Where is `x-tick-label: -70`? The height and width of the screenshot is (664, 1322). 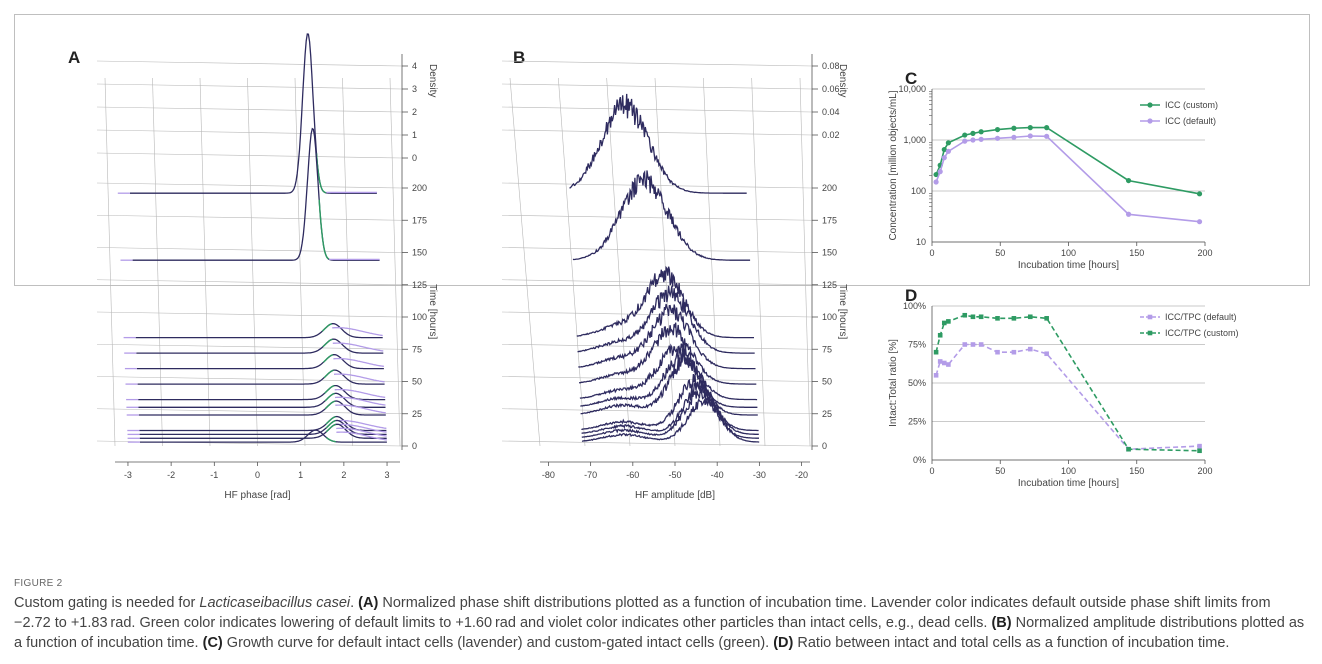
x-tick-label: -70 is located at coordinates (590, 475).